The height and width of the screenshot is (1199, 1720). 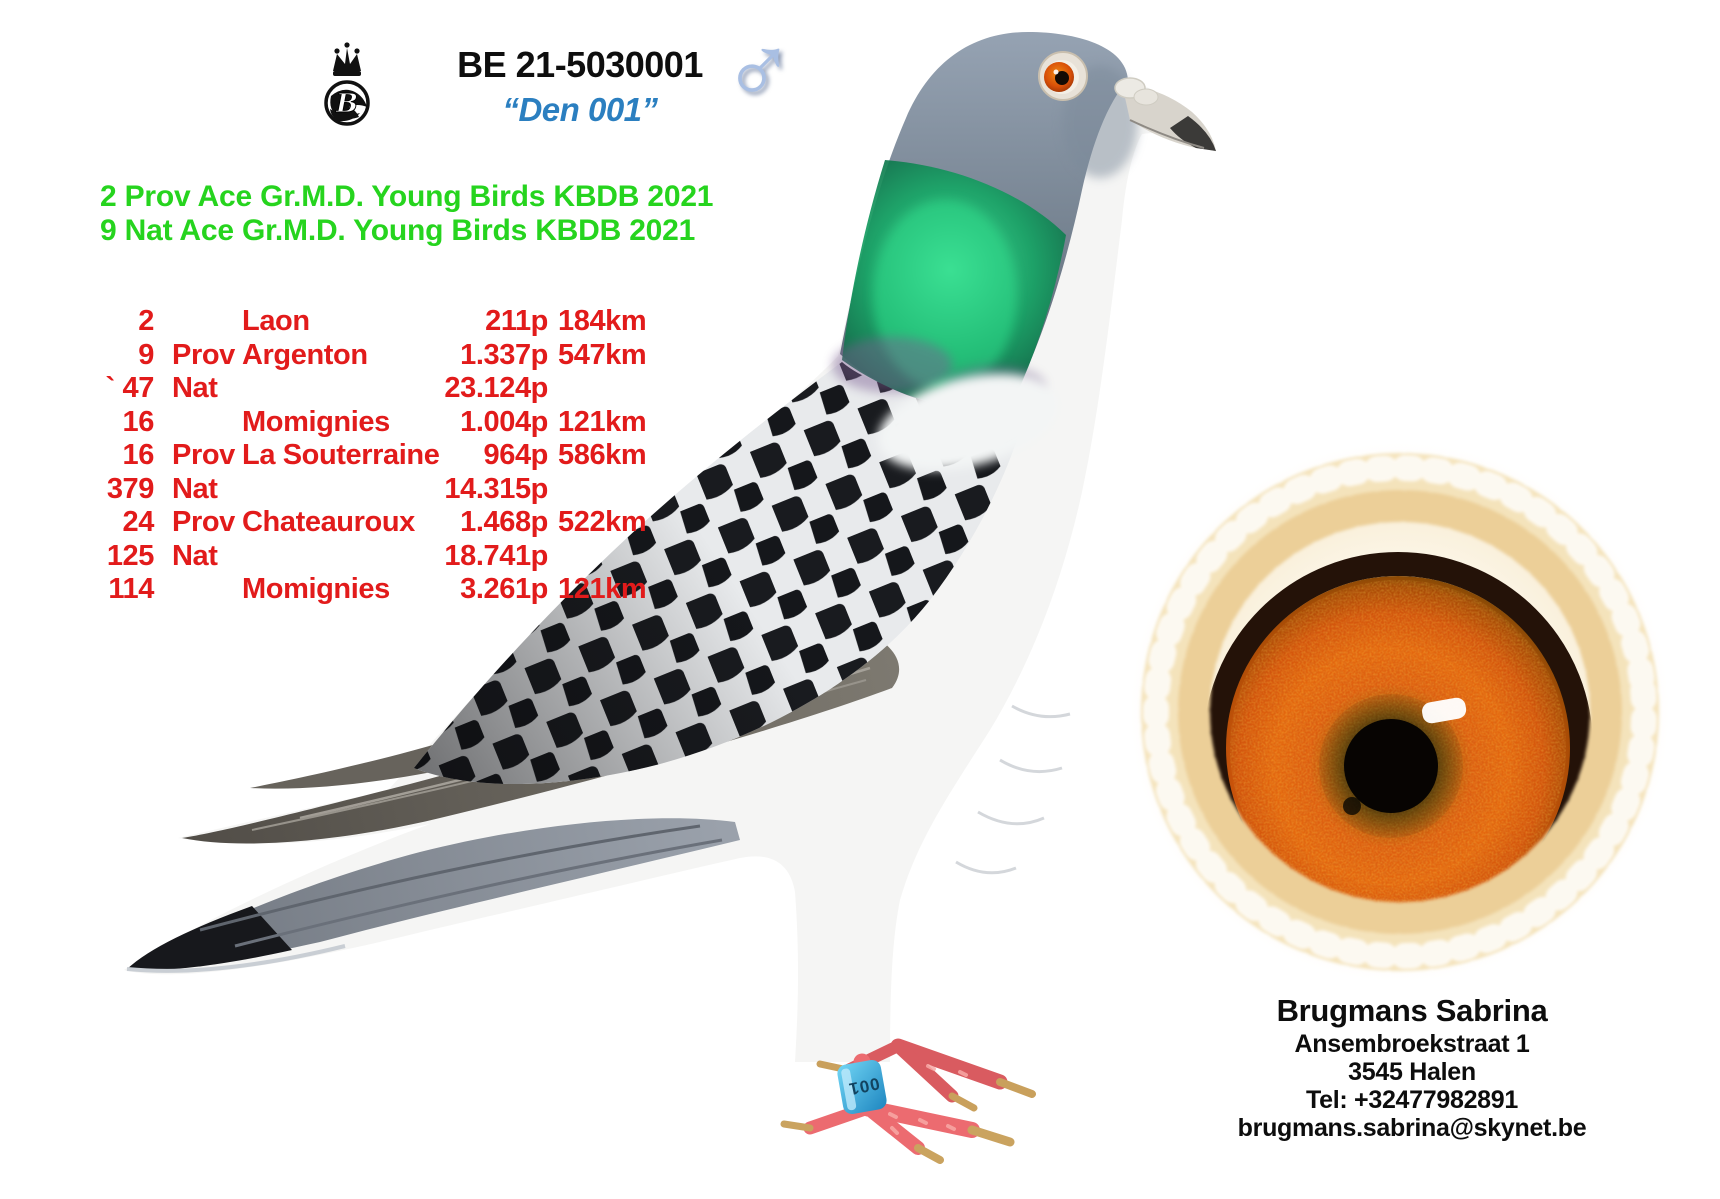 I want to click on result-place: Argenton, so click(x=305, y=354).